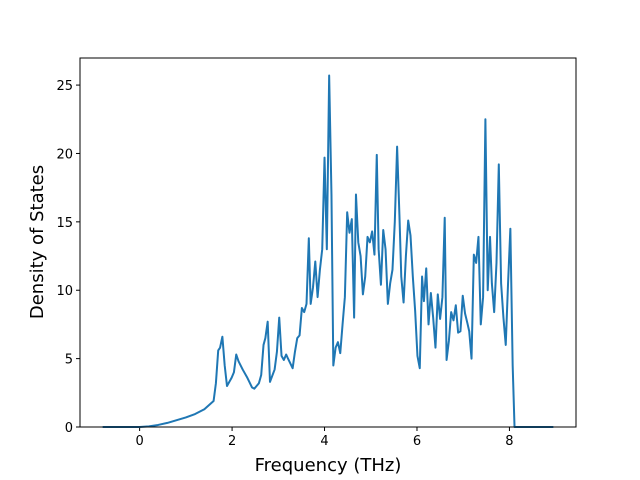  What do you see at coordinates (324, 441) in the screenshot?
I see `x-tick-label: 4` at bounding box center [324, 441].